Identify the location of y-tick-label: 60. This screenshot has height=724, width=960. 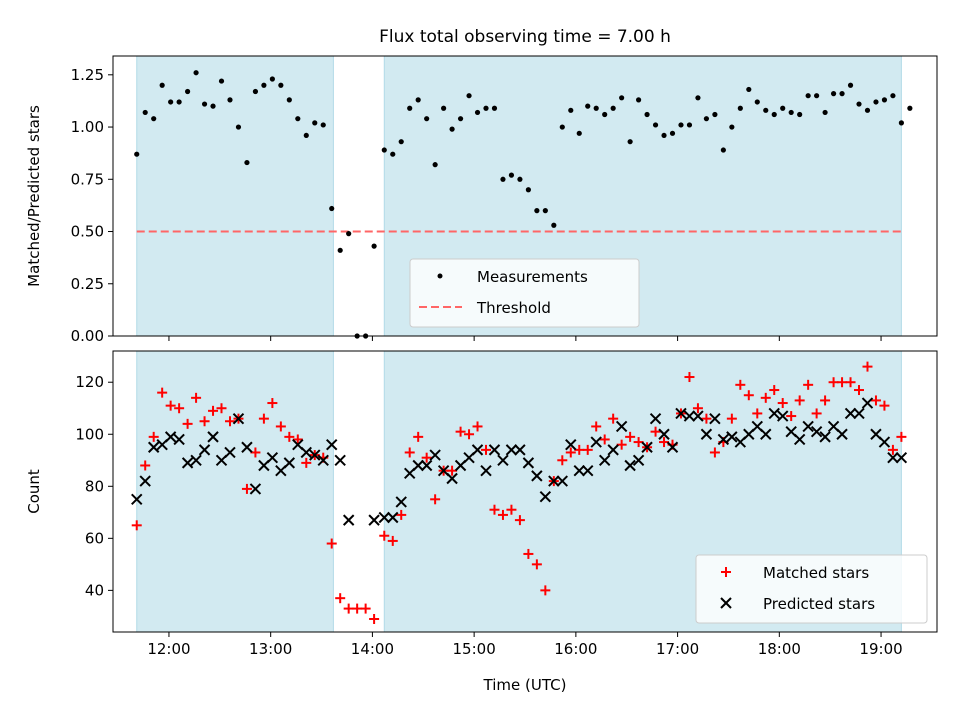
(94, 538).